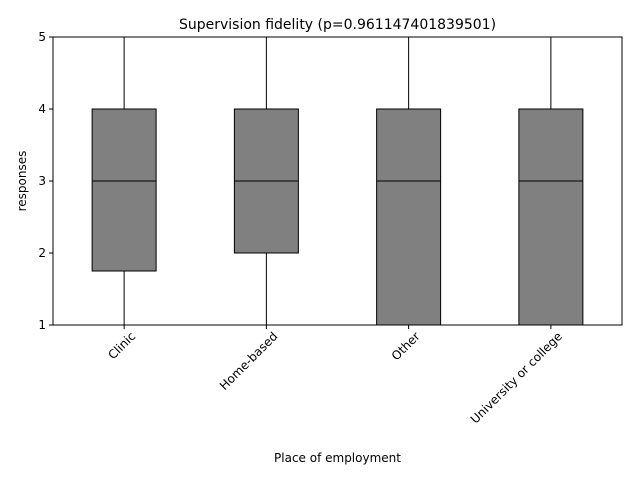 This screenshot has width=640, height=480. What do you see at coordinates (42, 253) in the screenshot?
I see `y-tick-label: 2` at bounding box center [42, 253].